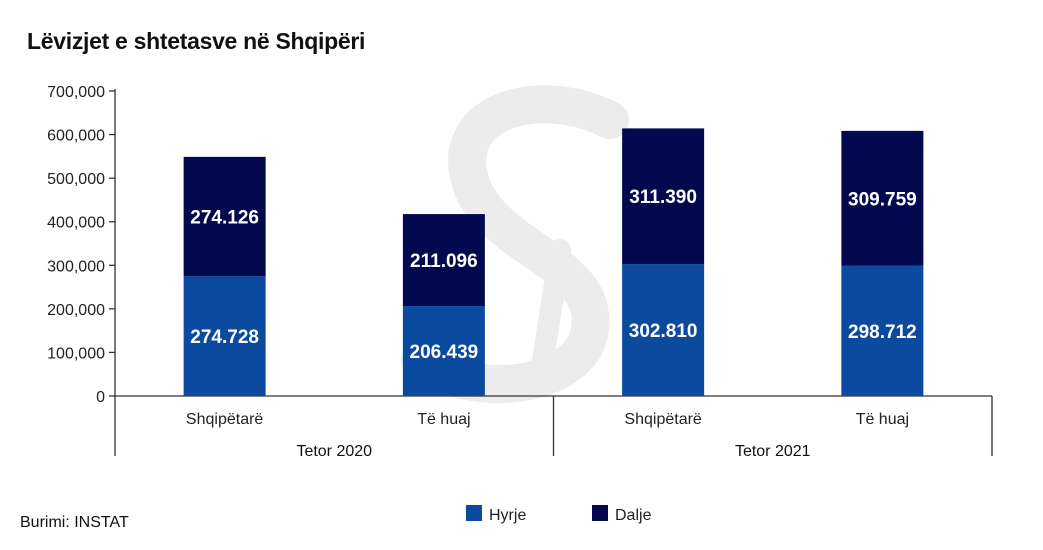 This screenshot has width=1043, height=550. I want to click on data-label: 206.439, so click(444, 352).